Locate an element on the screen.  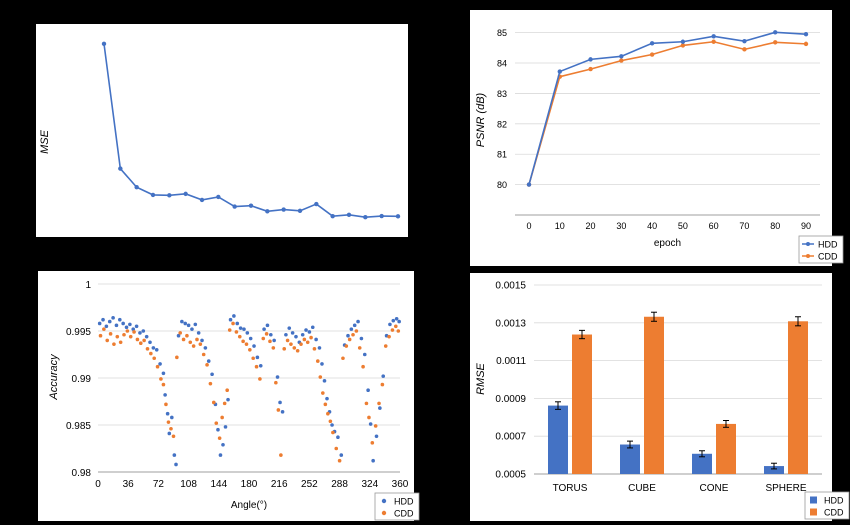
mse-series-line is located at coordinates (251, 131).